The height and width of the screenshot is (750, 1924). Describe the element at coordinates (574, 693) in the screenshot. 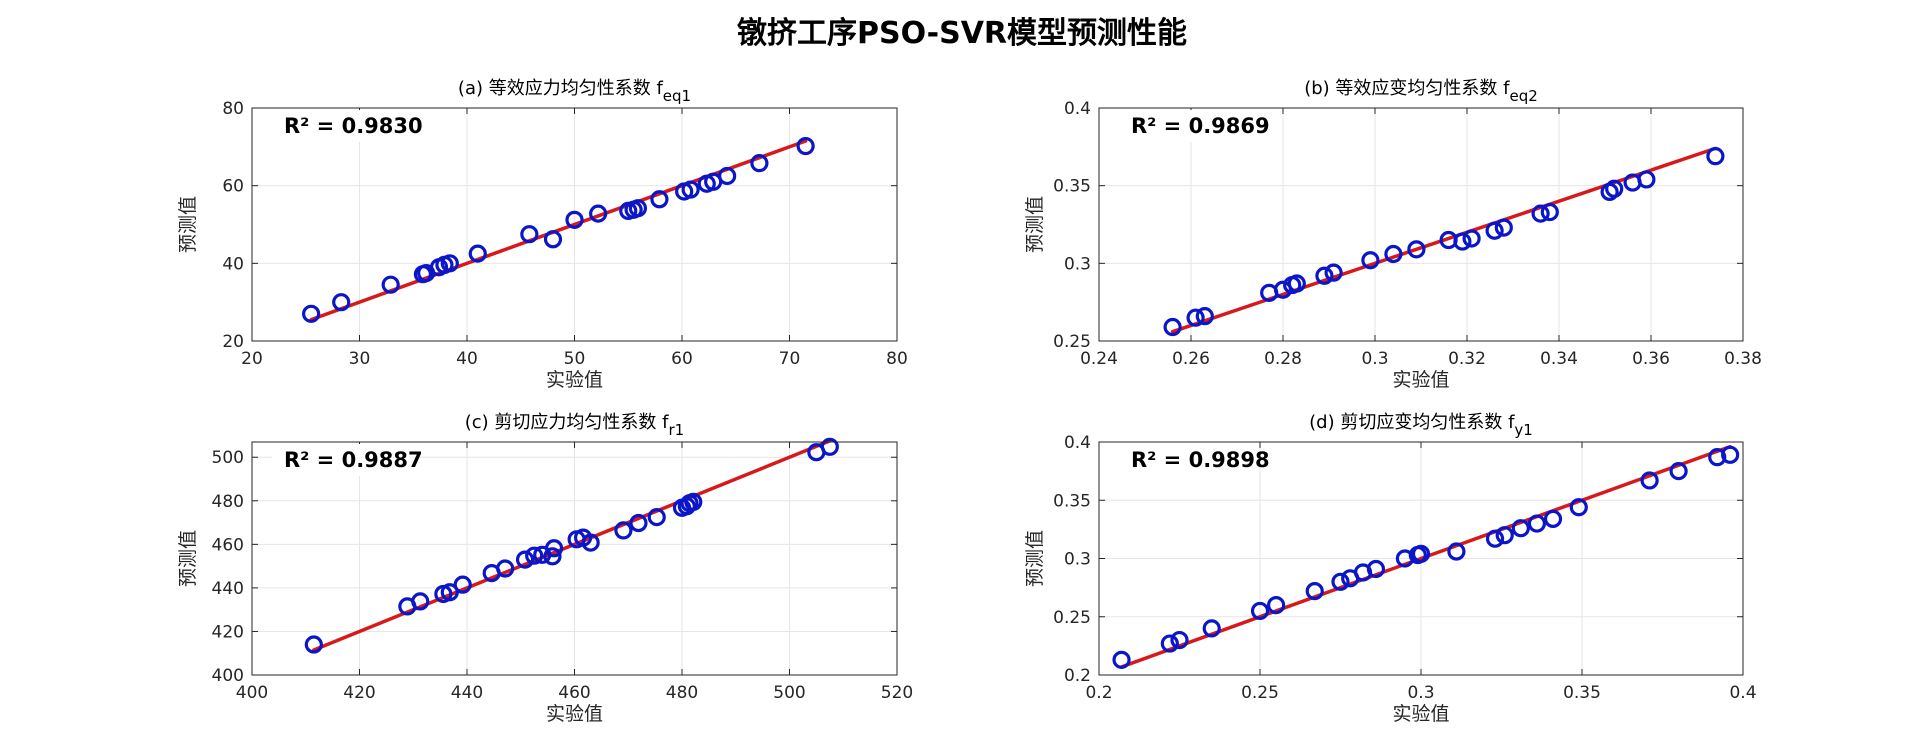

I see `x-tick-label: 460` at that location.